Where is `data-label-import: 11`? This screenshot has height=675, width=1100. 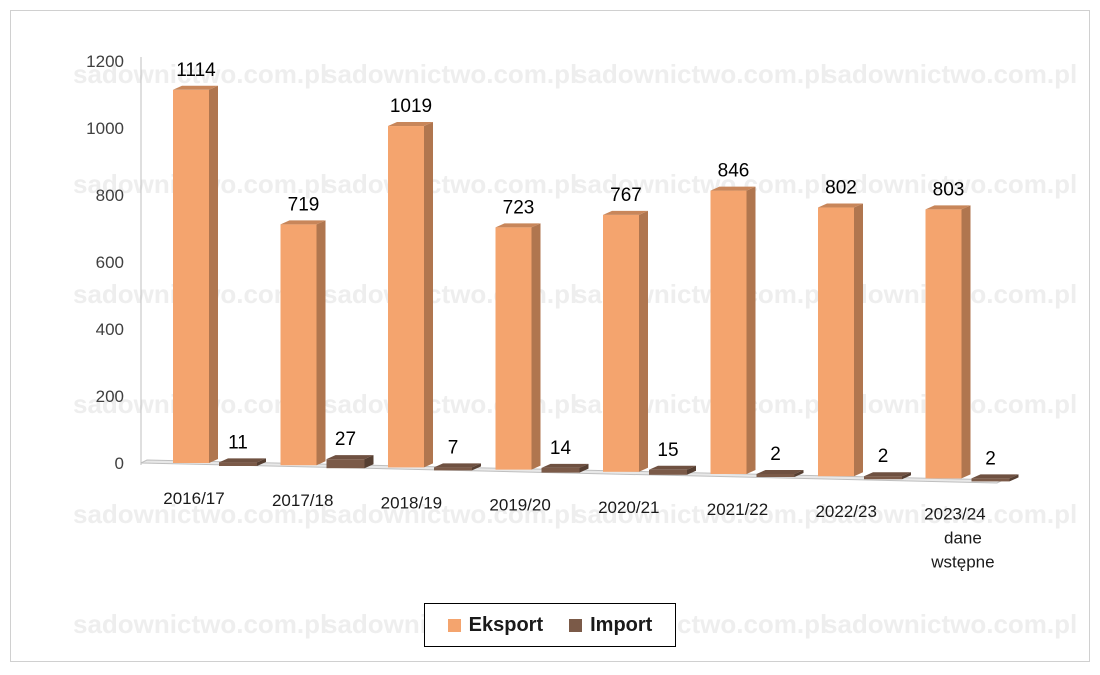
data-label-import: 11 is located at coordinates (238, 442).